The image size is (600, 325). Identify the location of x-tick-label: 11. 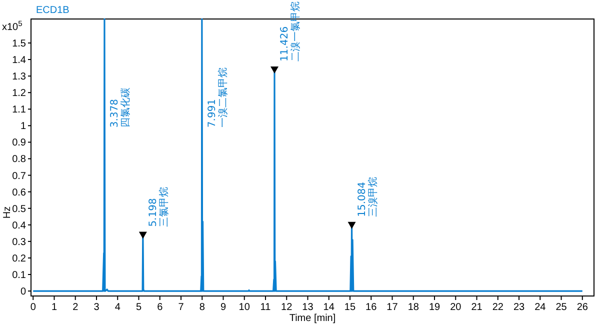
(266, 307).